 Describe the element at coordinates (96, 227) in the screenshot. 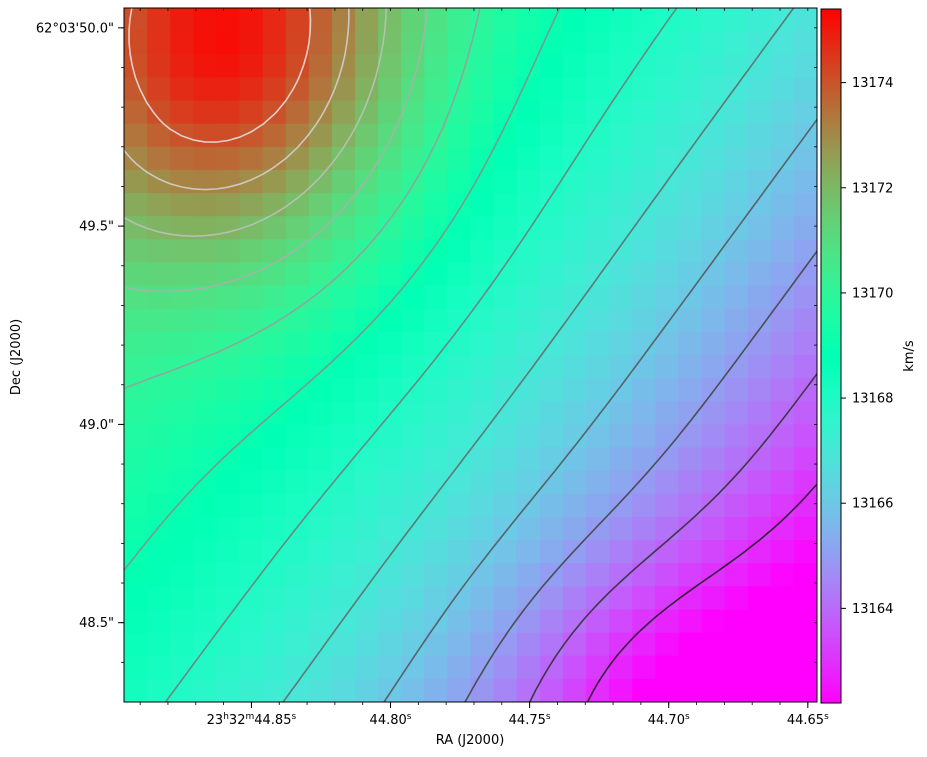

I see `y-tick-label: 49.5"` at that location.